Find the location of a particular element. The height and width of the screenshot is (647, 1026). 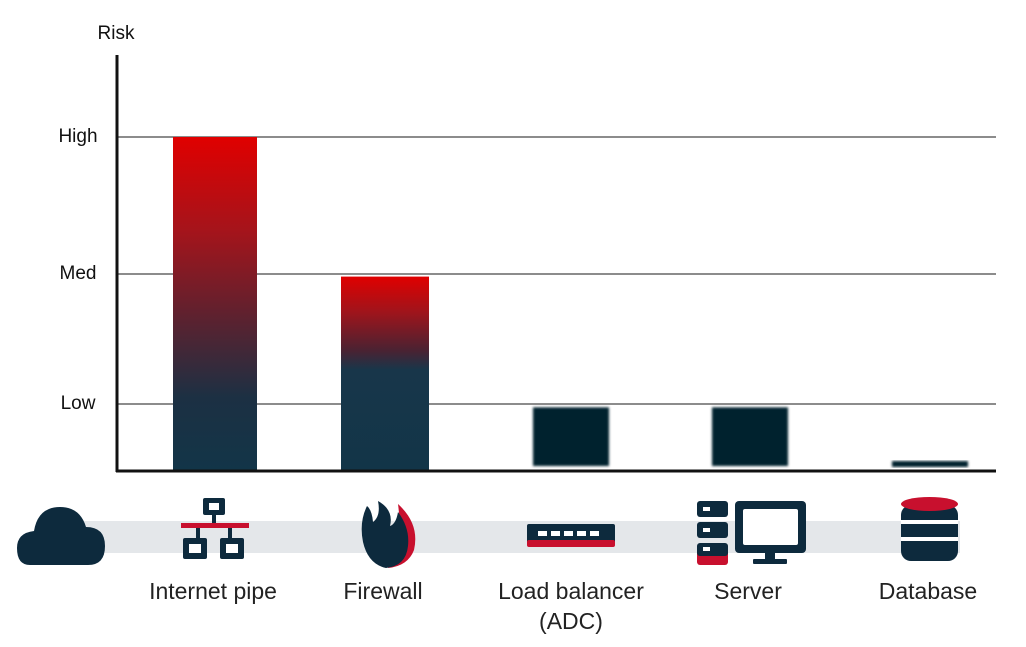

database-icon is located at coordinates (929, 529).